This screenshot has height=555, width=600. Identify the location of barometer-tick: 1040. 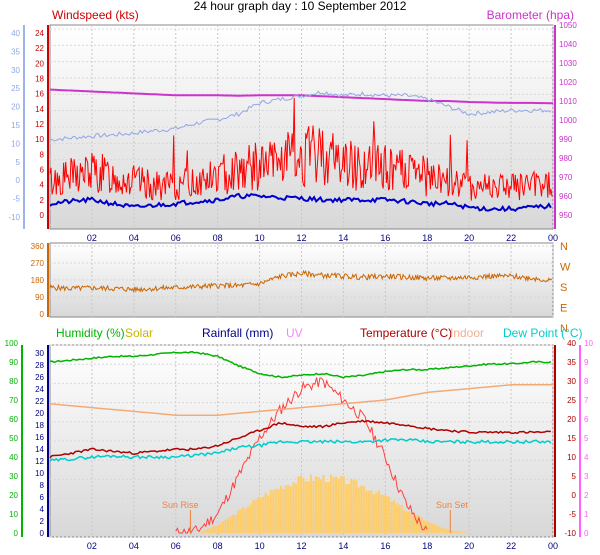
(568, 44).